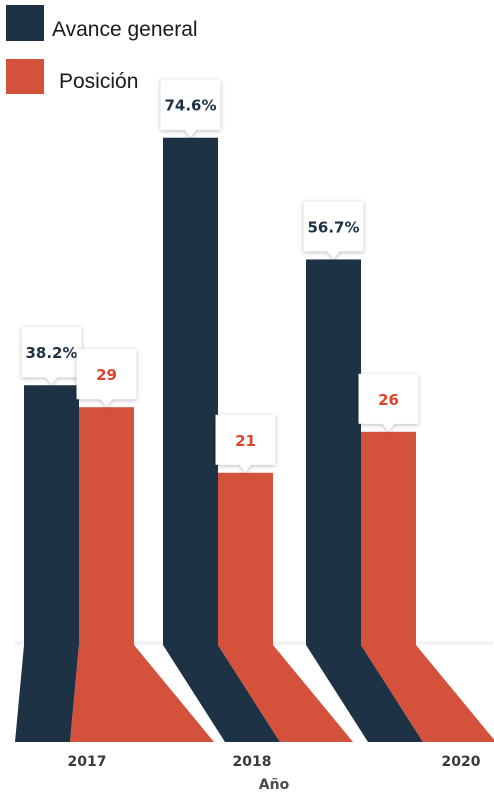  Describe the element at coordinates (25, 76) in the screenshot. I see `legend-swatch-posicion` at that location.